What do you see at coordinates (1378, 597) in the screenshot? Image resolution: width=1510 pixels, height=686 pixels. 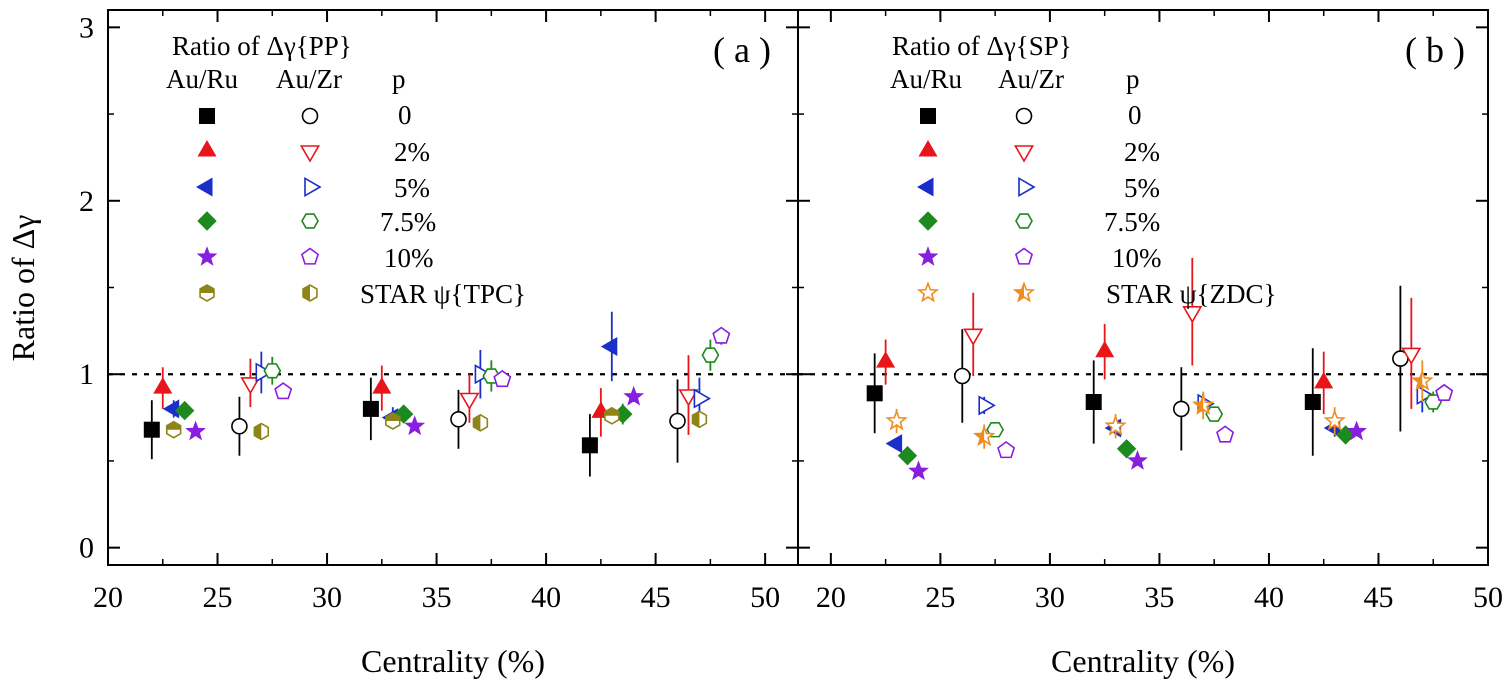 I see `panel-b-x-tick-label: 45` at bounding box center [1378, 597].